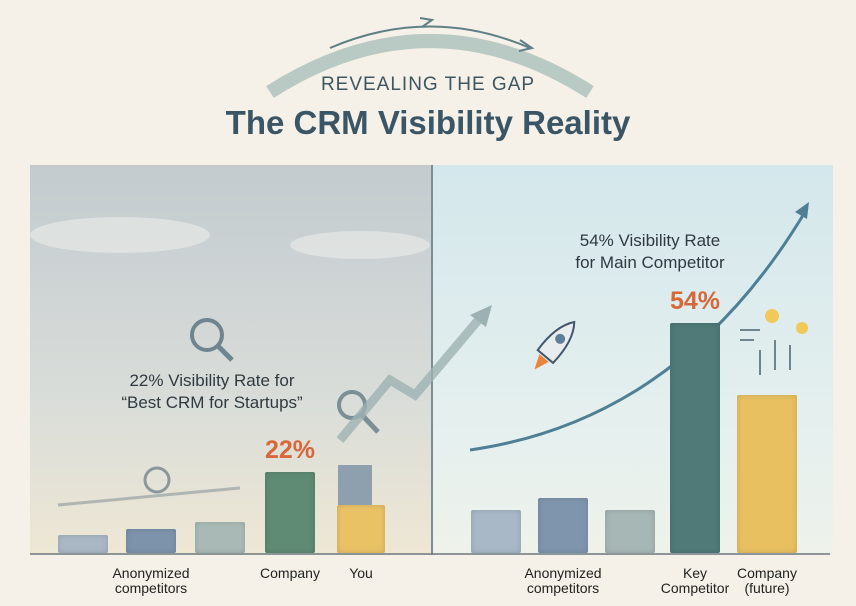 Image resolution: width=856 pixels, height=606 pixels. I want to click on annotation: 22% Visibility Rate for, so click(212, 380).